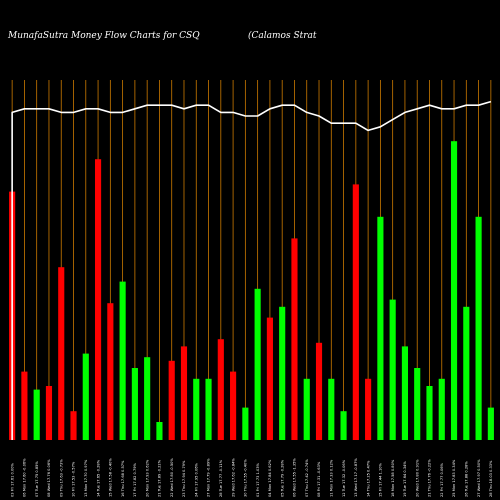  Describe the element at coordinates (319, 479) in the screenshot. I see `x-tick-label: 08 Fri 17.31 -0.63%` at that location.